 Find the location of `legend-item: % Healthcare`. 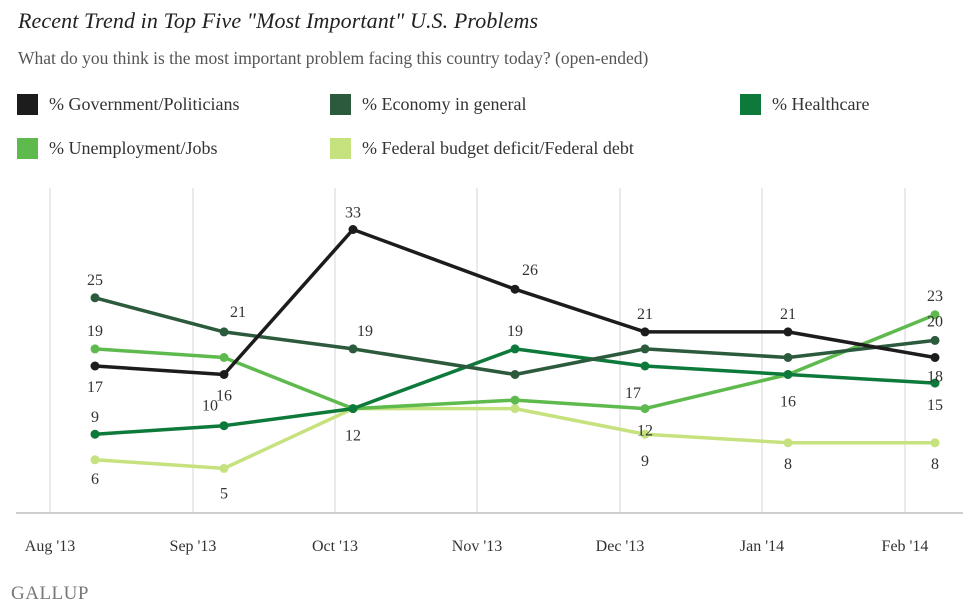

legend-item: % Healthcare is located at coordinates (804, 104).